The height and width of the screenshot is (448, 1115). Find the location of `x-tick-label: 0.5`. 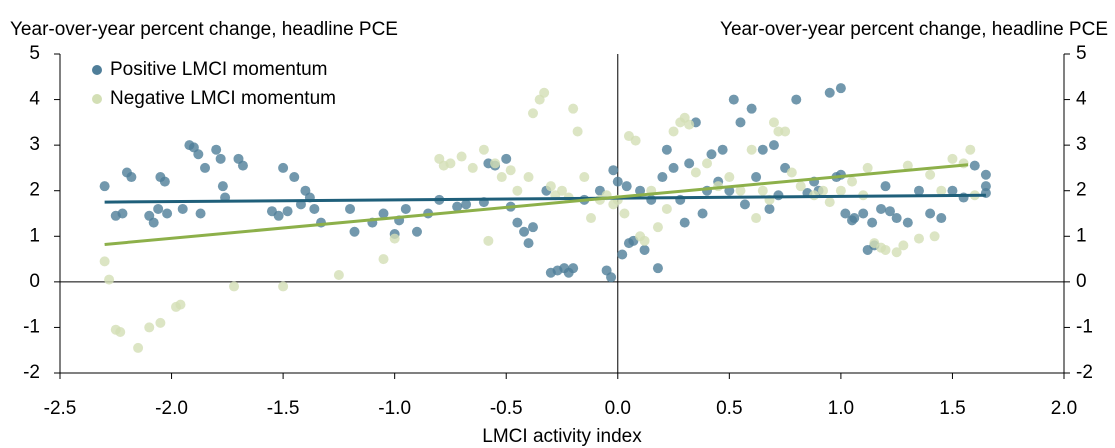

x-tick-label: 0.5 is located at coordinates (729, 408).